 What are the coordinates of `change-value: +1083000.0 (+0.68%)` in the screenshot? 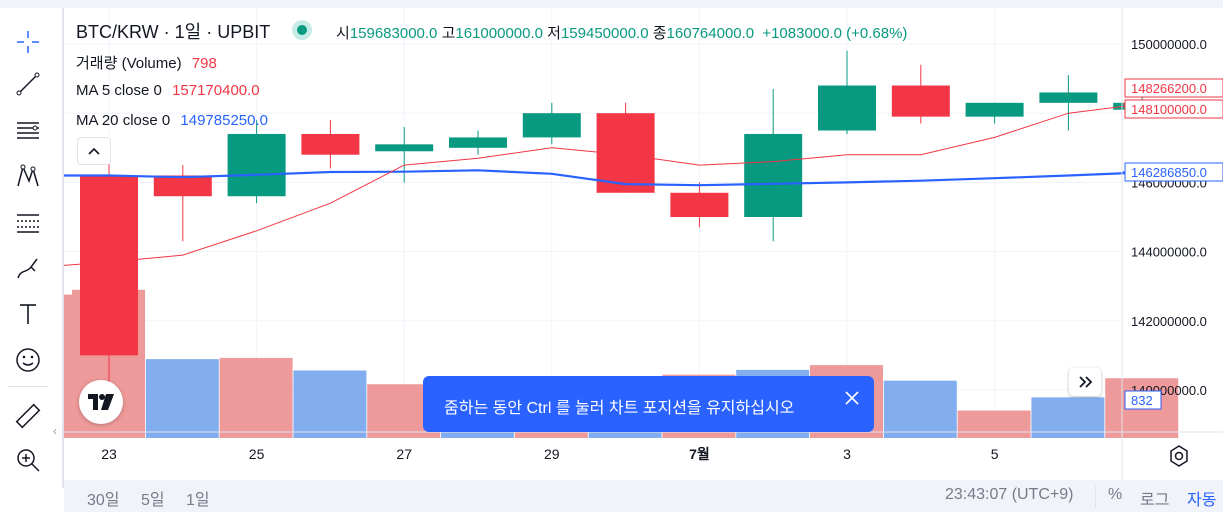 It's located at (835, 33).